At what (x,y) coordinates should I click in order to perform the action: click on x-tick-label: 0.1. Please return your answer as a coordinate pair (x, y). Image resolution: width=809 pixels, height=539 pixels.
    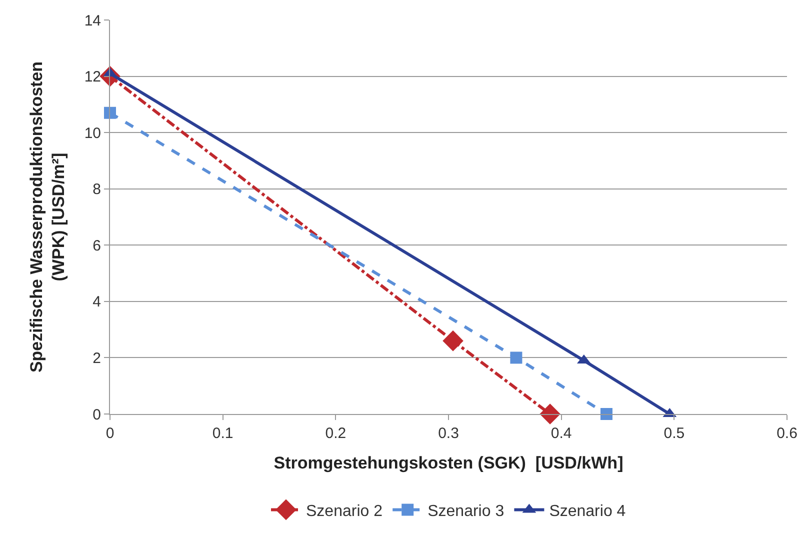
    Looking at the image, I should click on (223, 433).